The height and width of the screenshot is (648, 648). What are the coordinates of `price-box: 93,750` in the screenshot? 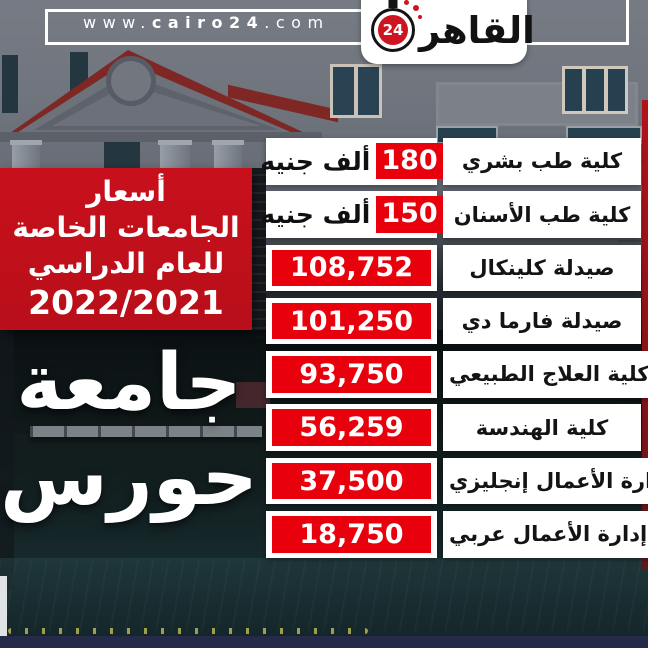 It's located at (351, 374).